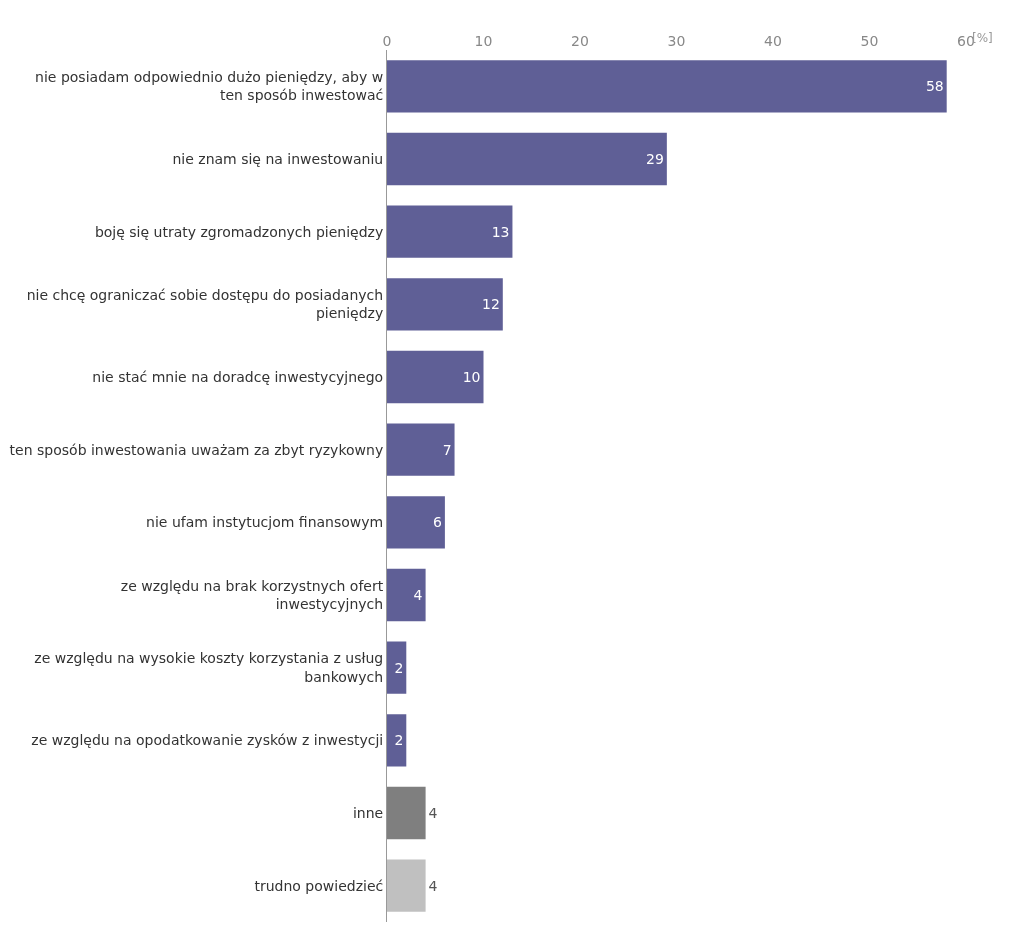 The height and width of the screenshot is (942, 1036). I want to click on x-tick-label: 20, so click(580, 41).